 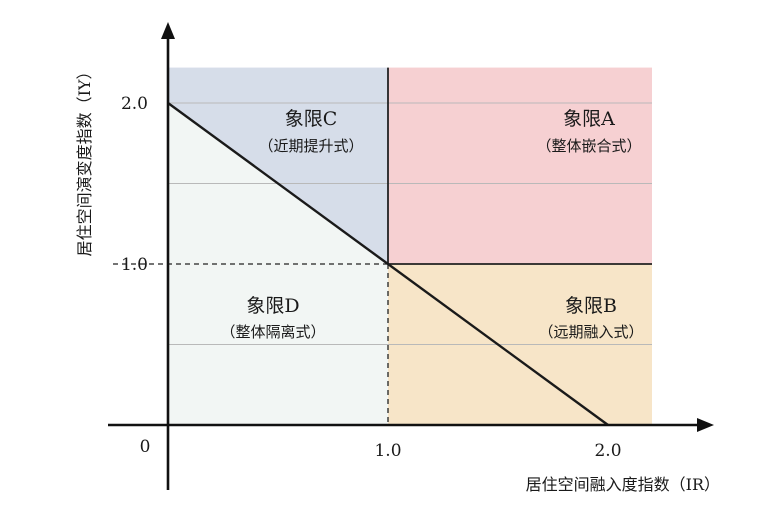 What do you see at coordinates (387, 451) in the screenshot?
I see `x-tick-label: 1.0` at bounding box center [387, 451].